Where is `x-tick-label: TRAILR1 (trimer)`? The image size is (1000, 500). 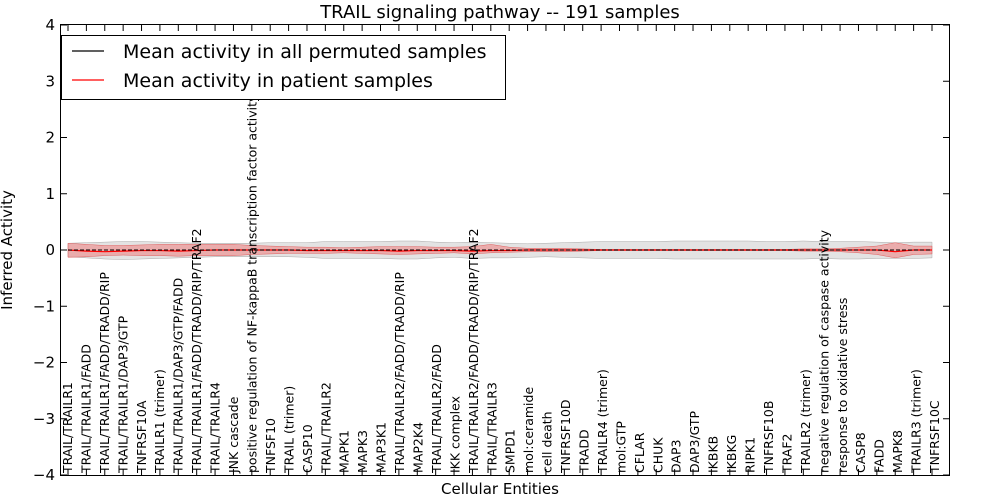
x-tick-label: TRAILR1 (trimer) is located at coordinates (159, 421).